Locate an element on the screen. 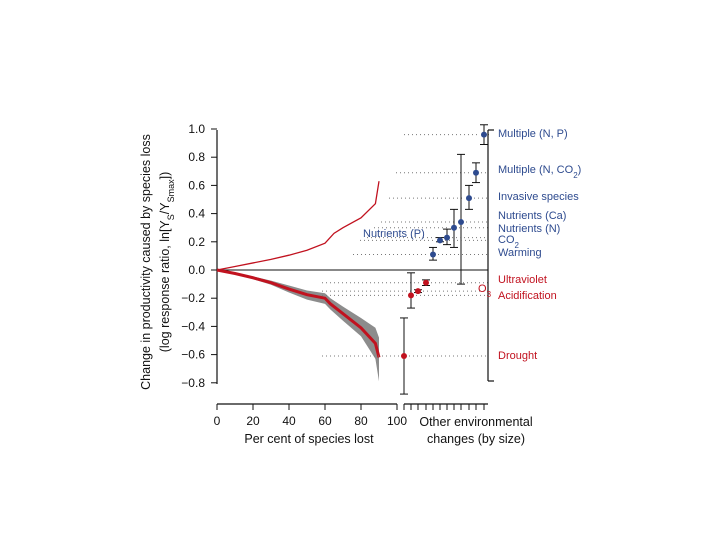  effect-label: Ultraviolet is located at coordinates (522, 280).